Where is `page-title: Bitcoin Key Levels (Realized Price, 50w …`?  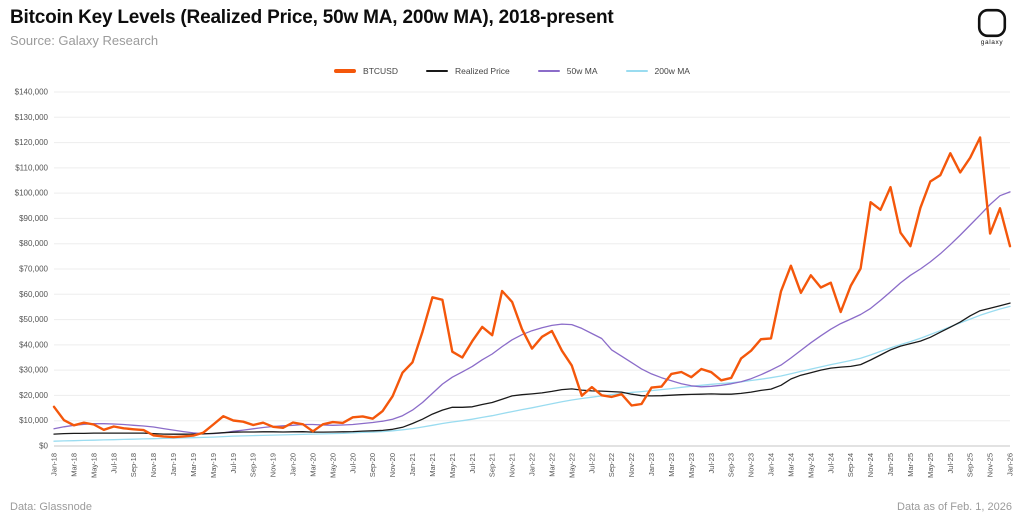 page-title: Bitcoin Key Levels (Realized Price, 50w … is located at coordinates (312, 17).